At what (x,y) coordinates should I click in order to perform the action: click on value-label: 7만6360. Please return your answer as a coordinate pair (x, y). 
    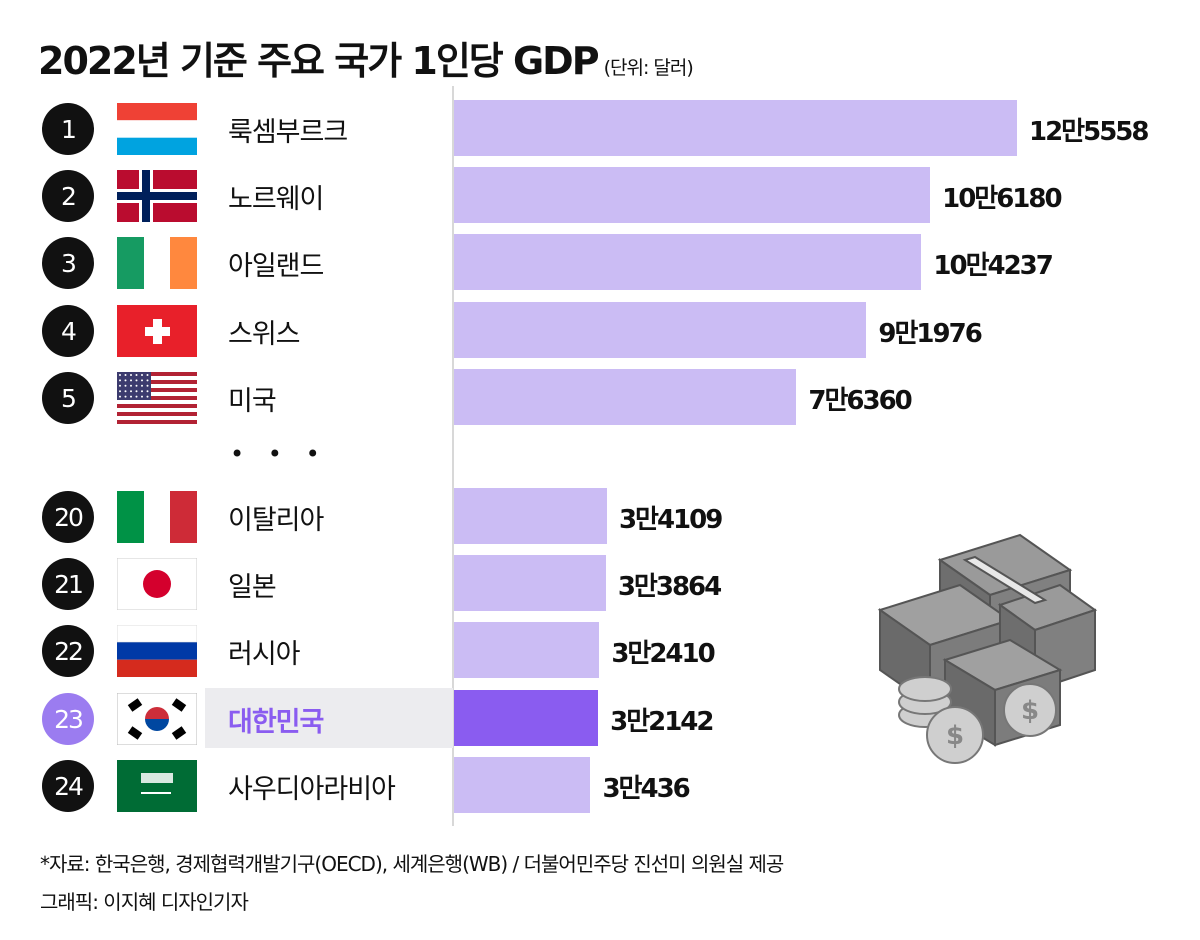
    Looking at the image, I should click on (860, 401).